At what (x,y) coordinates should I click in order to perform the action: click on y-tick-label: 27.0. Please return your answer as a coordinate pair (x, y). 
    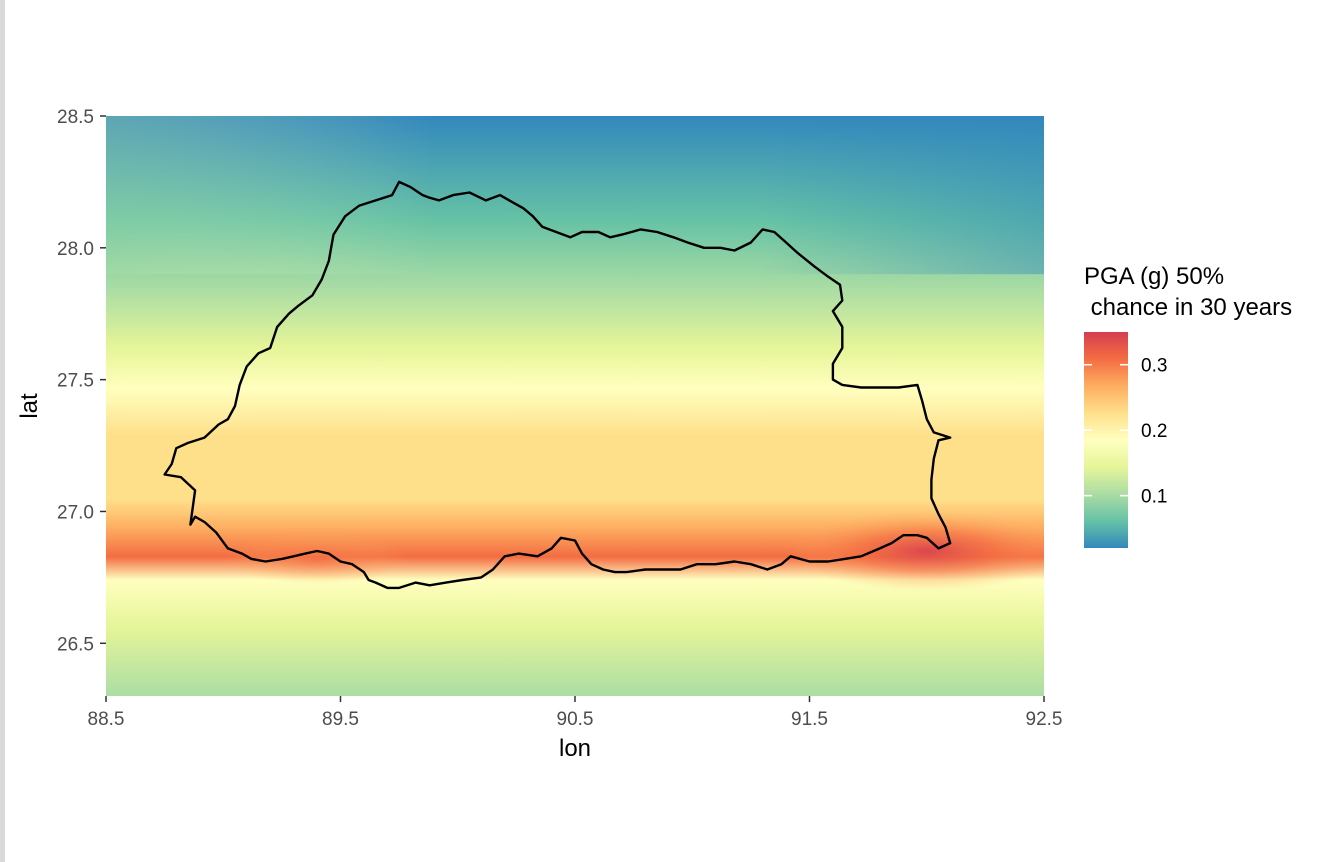
    Looking at the image, I should click on (75, 512).